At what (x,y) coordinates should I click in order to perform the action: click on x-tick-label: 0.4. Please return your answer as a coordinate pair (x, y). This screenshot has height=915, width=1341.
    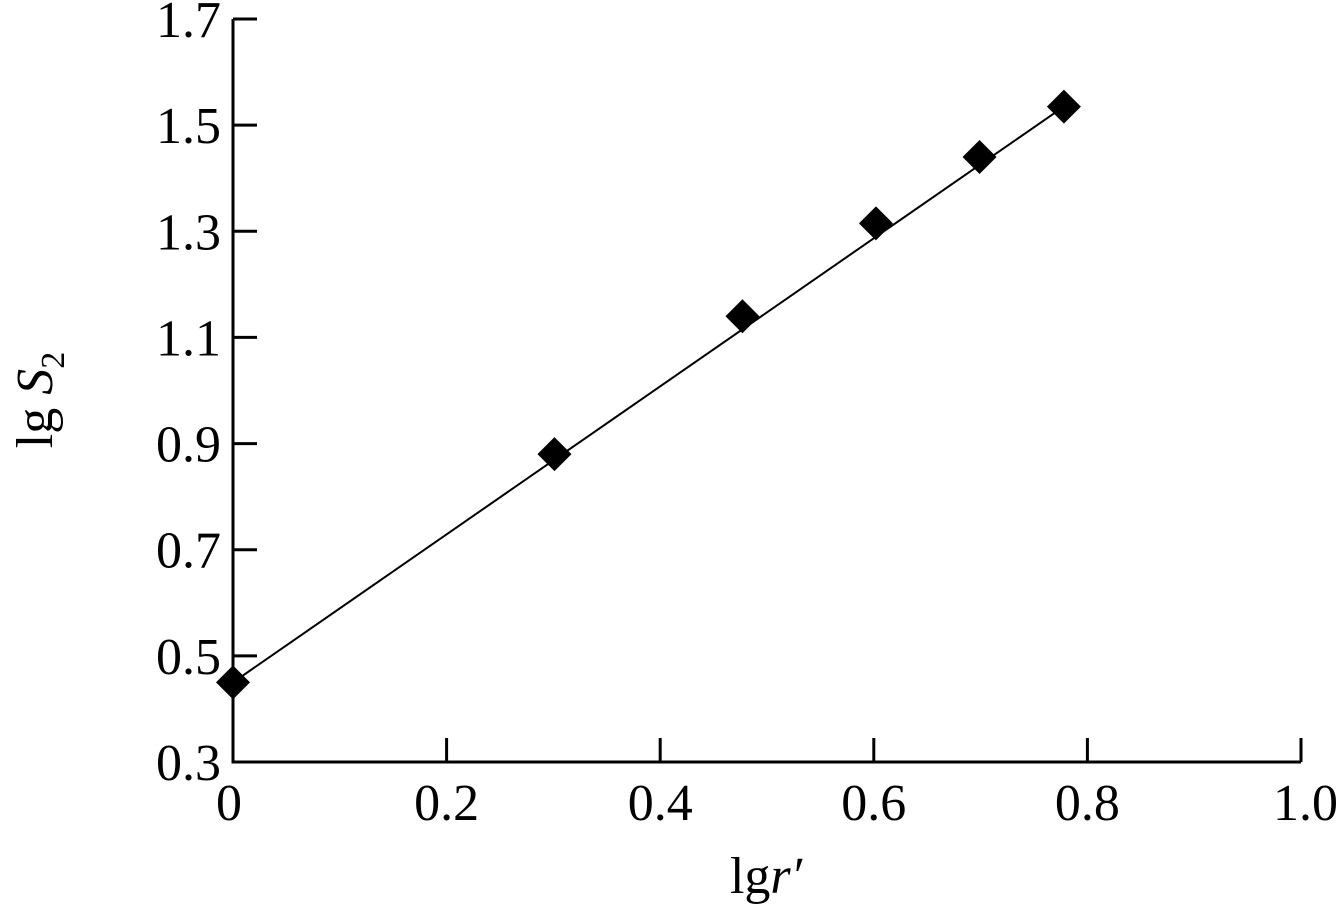
    Looking at the image, I should click on (660, 803).